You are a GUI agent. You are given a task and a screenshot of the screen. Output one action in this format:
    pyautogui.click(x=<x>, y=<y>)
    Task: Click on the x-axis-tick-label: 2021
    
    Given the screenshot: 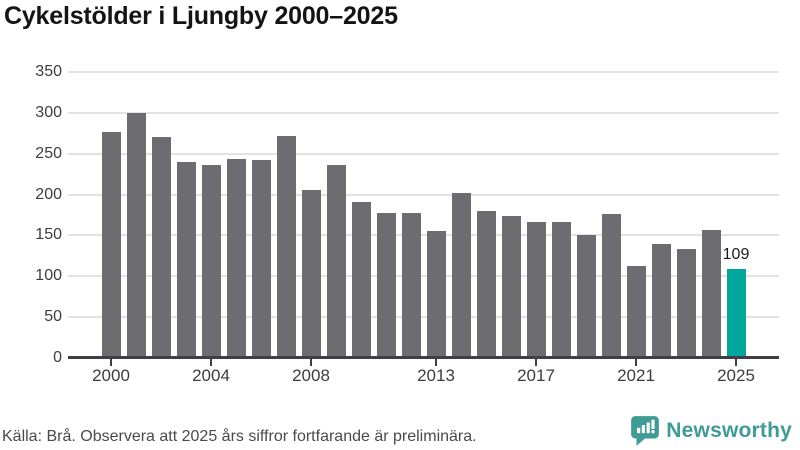 What is the action you would take?
    pyautogui.click(x=636, y=375)
    